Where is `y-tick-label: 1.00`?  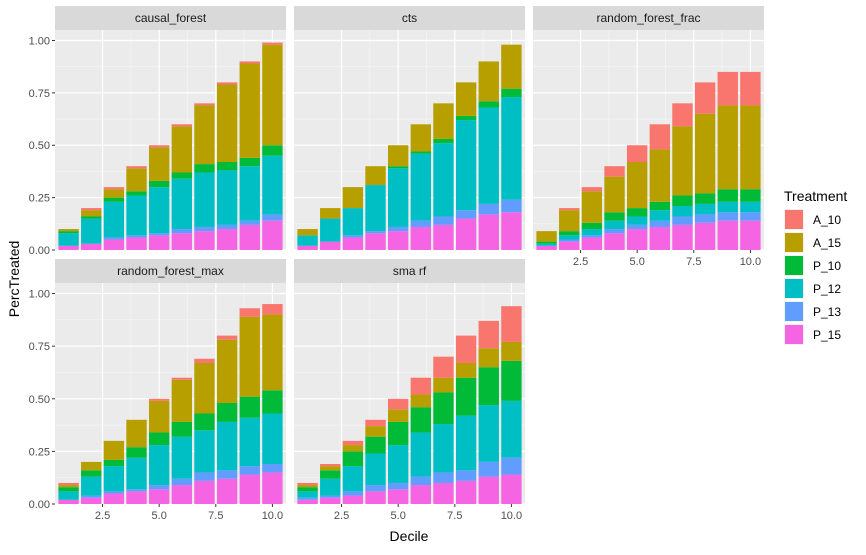 y-tick-label: 1.00 is located at coordinates (39, 295).